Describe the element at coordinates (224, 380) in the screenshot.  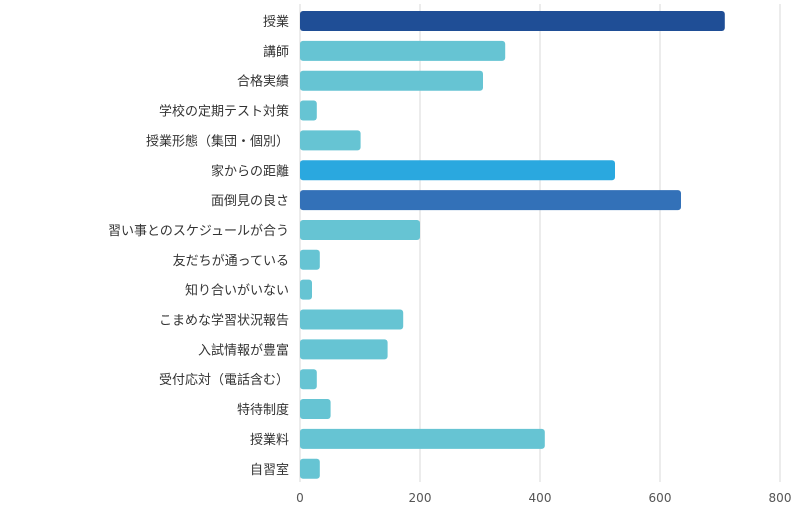
I see `category-label: 受付応対（電話含む）` at that location.